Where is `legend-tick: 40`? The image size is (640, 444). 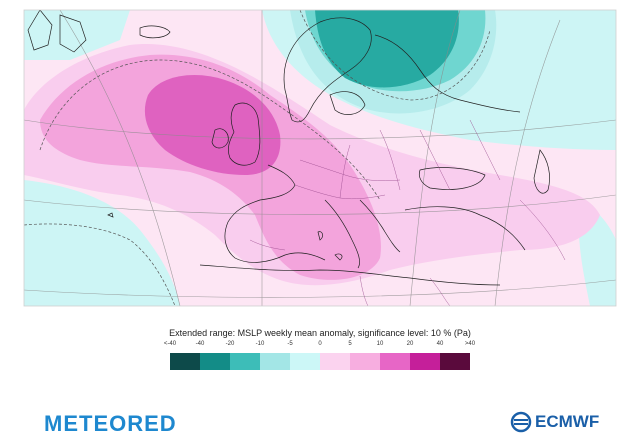
legend-tick: 40 is located at coordinates (440, 344).